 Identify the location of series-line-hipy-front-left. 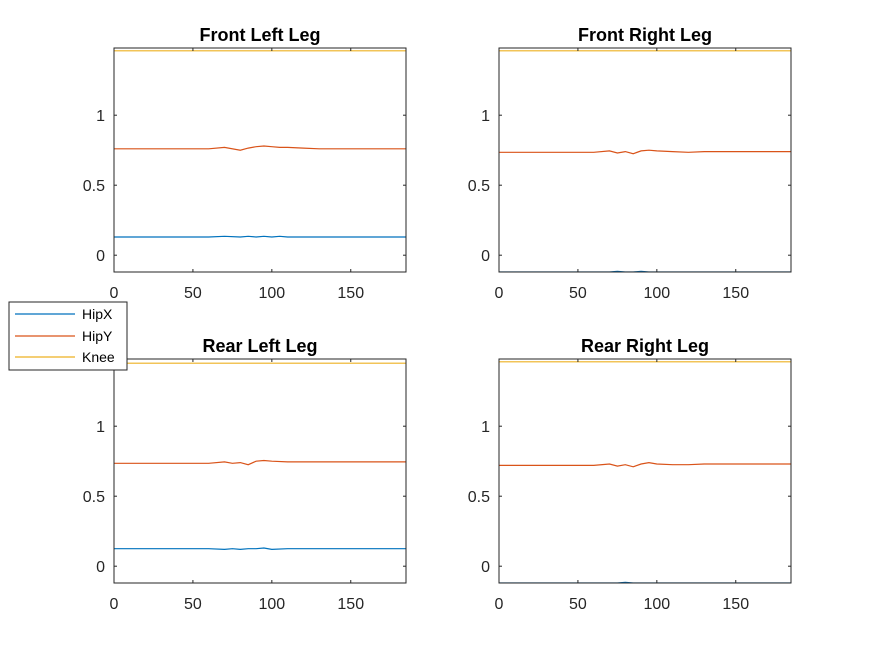
(260, 148).